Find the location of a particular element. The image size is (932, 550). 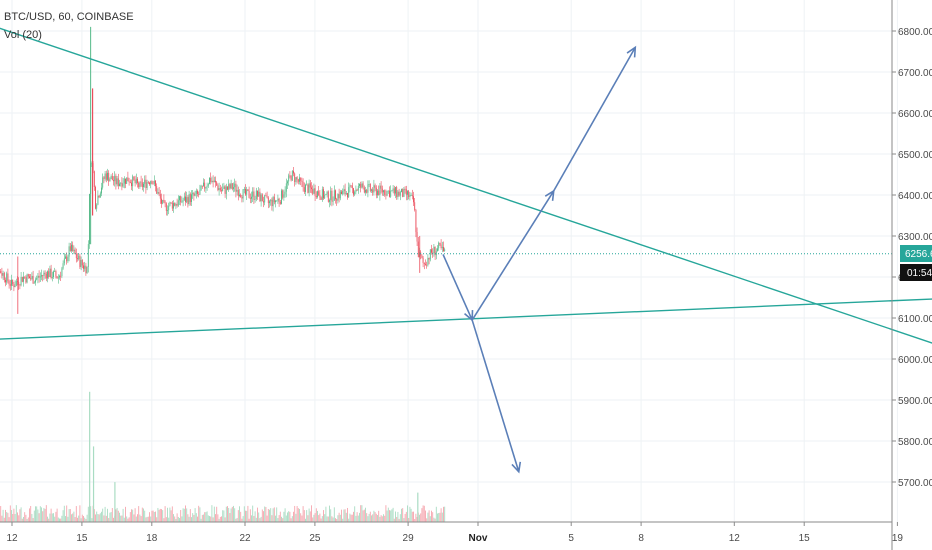

ascending-trendline is located at coordinates (466, 319).